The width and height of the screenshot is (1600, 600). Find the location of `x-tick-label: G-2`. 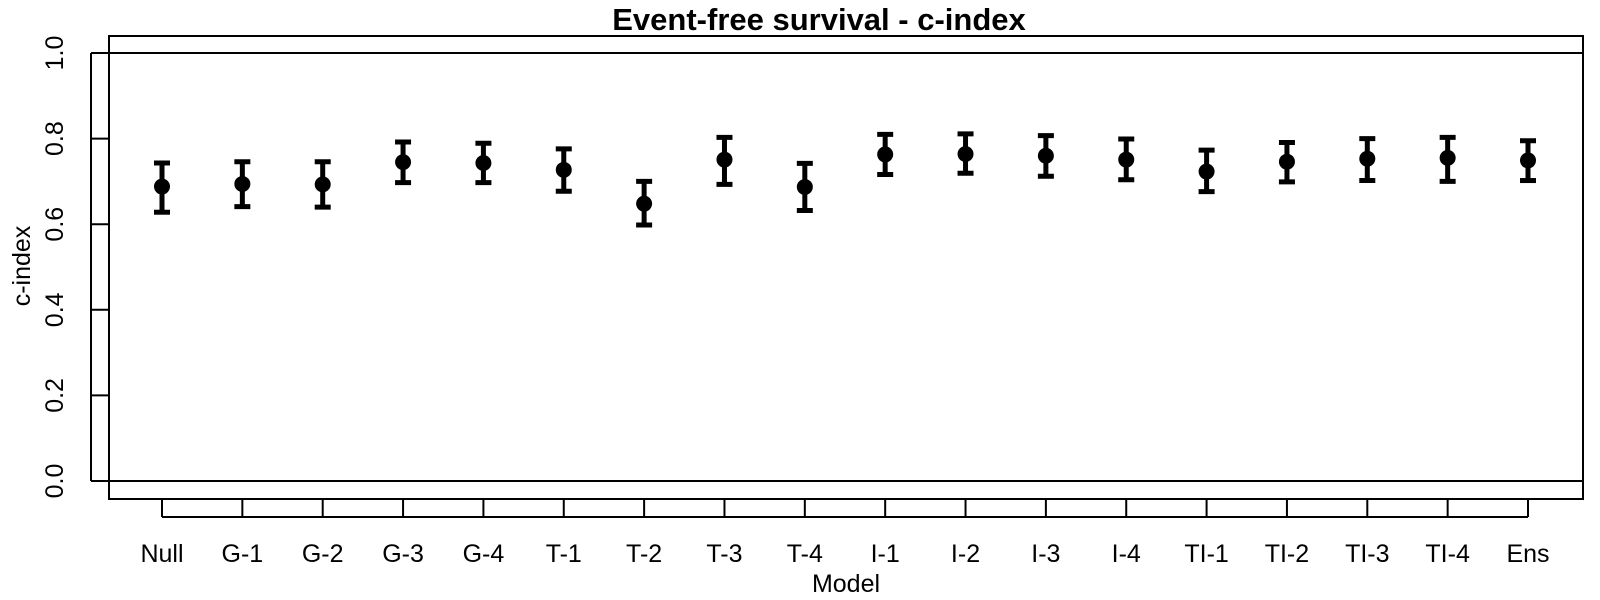

x-tick-label: G-2 is located at coordinates (323, 554).